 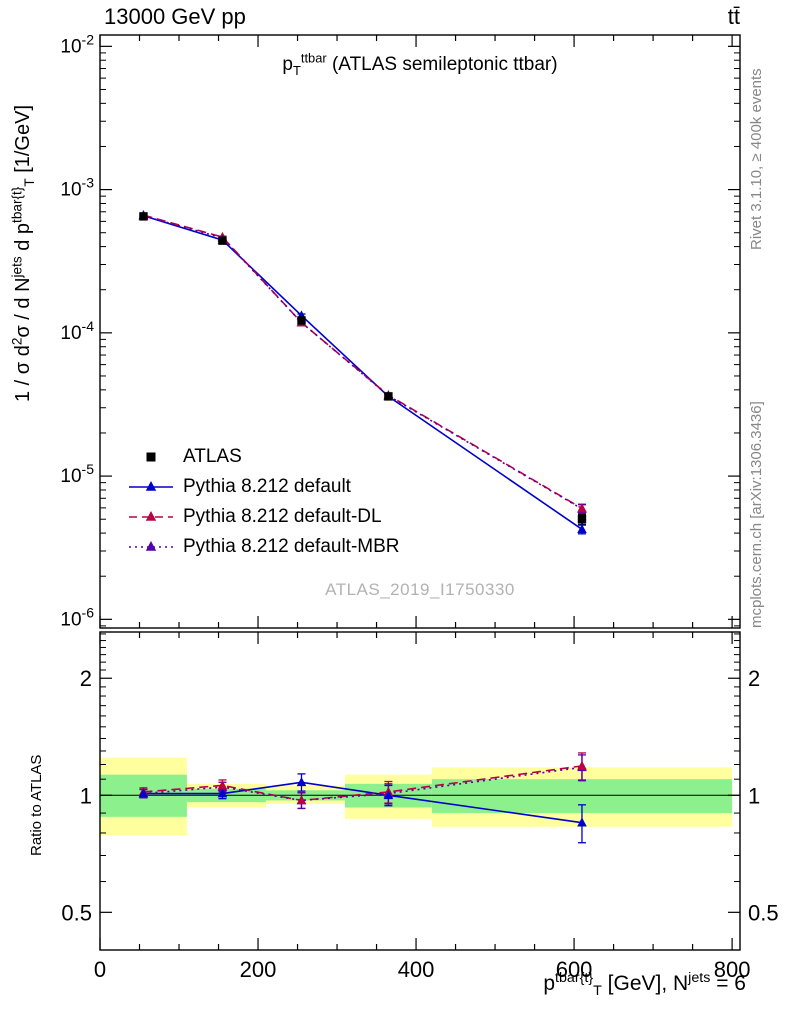 I want to click on svg-text: 10⁻², so click(x=77, y=44).